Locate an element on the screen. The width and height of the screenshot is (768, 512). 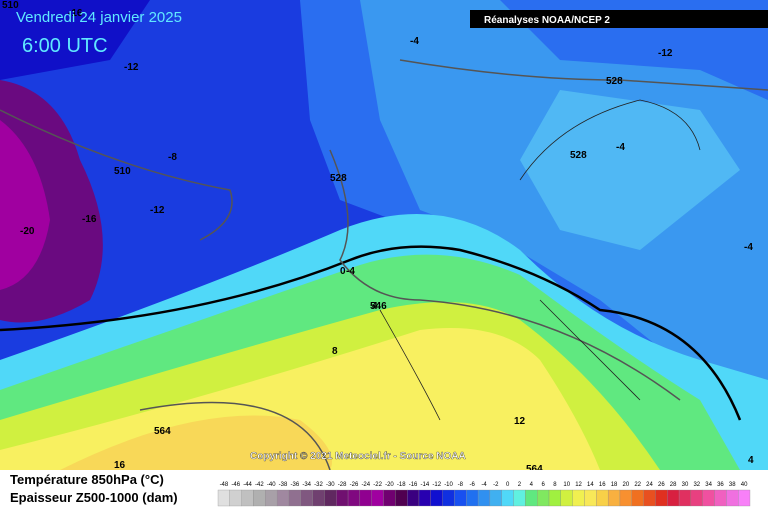
scale-label: 2 is located at coordinates (520, 485).